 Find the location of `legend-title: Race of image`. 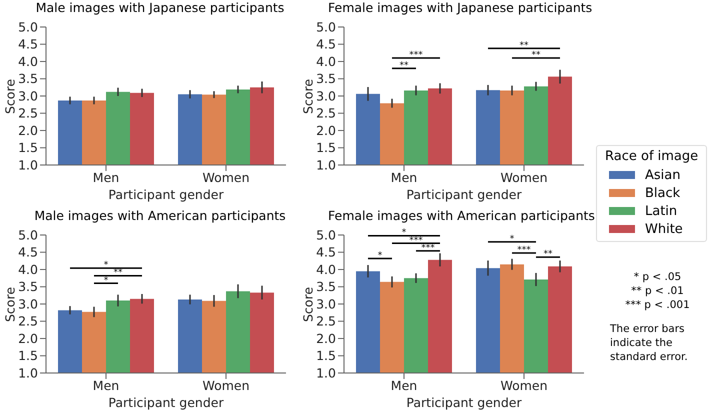

legend-title: Race of image is located at coordinates (651, 156).